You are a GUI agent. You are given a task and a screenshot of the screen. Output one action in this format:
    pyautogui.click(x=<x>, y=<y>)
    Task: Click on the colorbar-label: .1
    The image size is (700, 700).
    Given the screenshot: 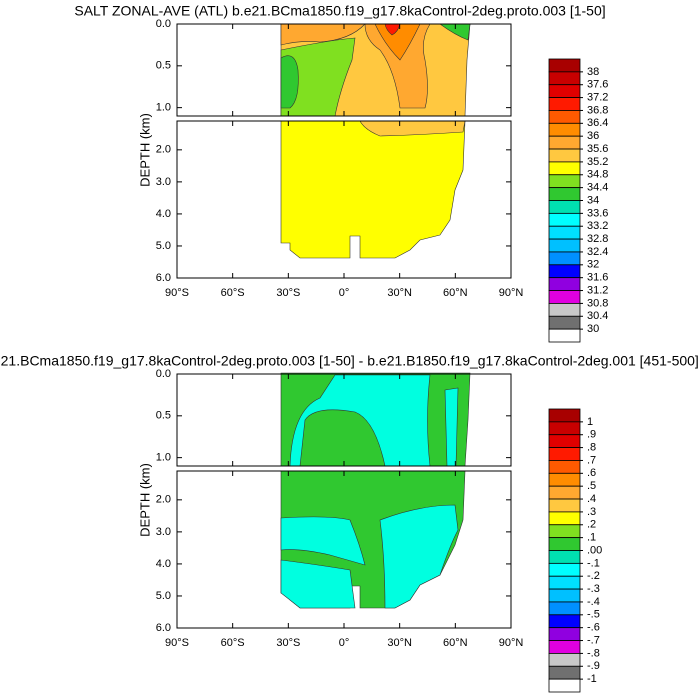 What is the action you would take?
    pyautogui.click(x=591, y=538)
    